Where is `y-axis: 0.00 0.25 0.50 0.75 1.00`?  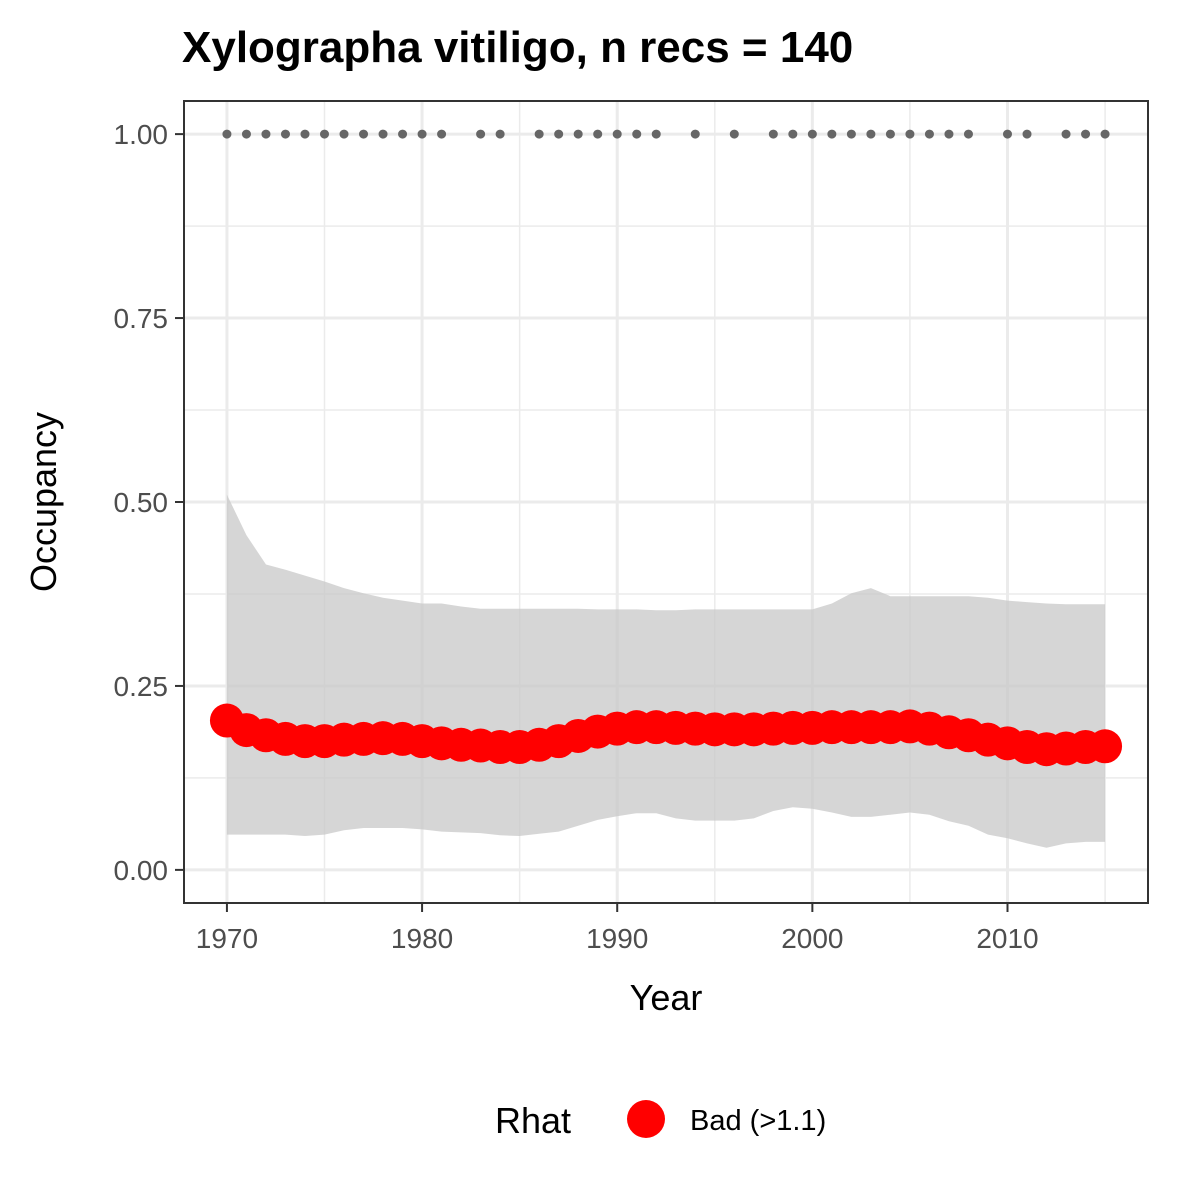 y-axis: 0.00 0.25 0.50 0.75 1.00 is located at coordinates (149, 502).